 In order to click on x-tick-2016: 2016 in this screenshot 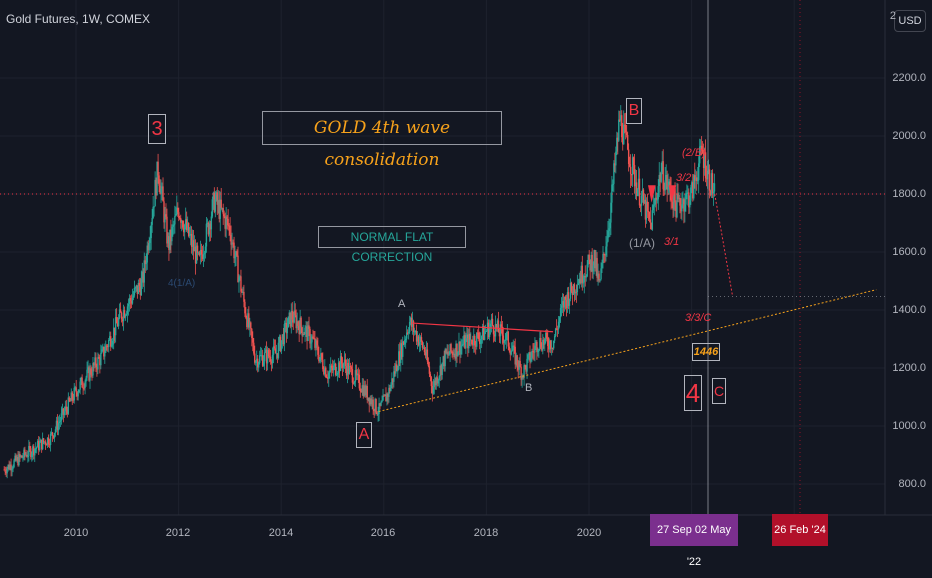, I will do `click(383, 533)`.